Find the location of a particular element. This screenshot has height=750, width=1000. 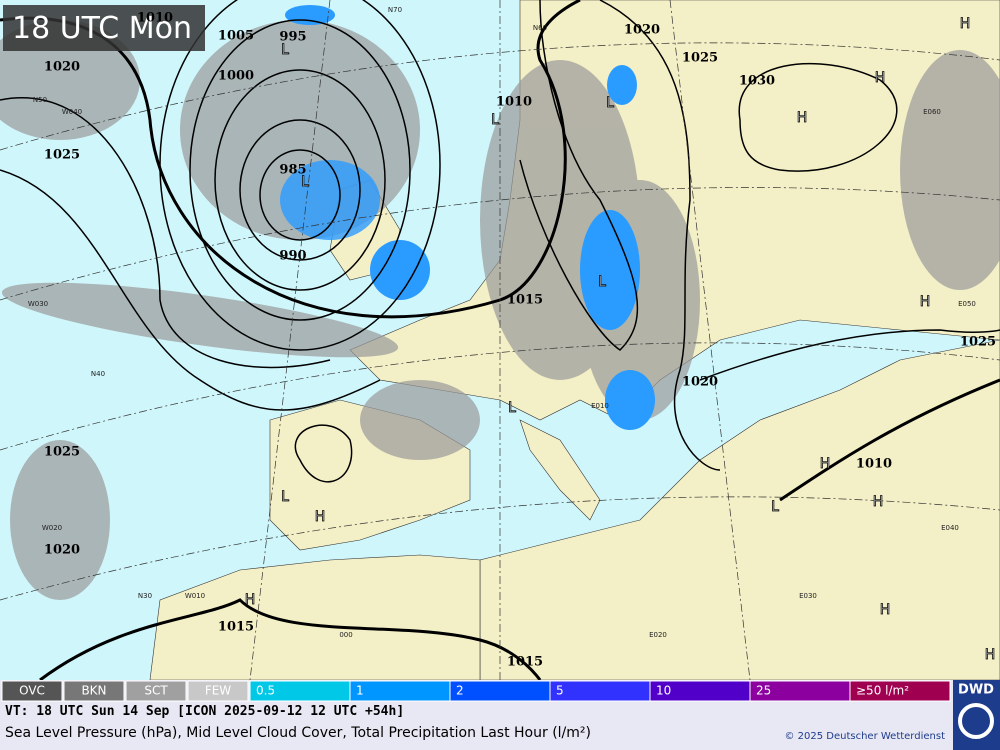

grid-label: W030 is located at coordinates (38, 304).